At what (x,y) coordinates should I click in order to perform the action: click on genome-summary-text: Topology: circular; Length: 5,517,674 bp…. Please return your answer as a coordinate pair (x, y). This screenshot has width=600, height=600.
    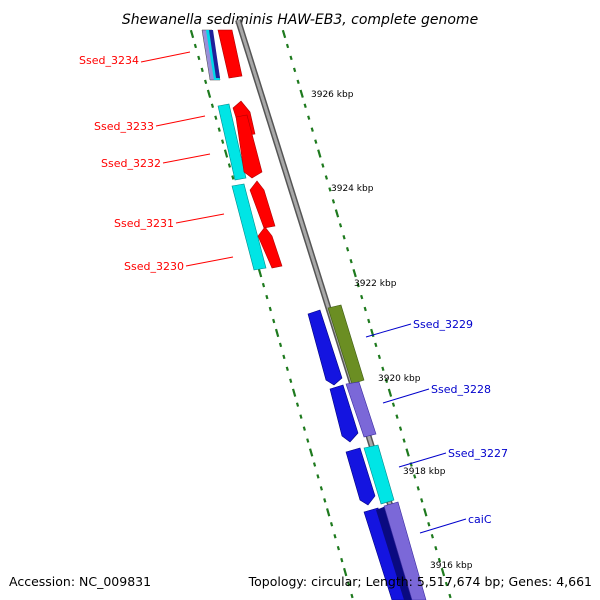
    Looking at the image, I should click on (420, 581).